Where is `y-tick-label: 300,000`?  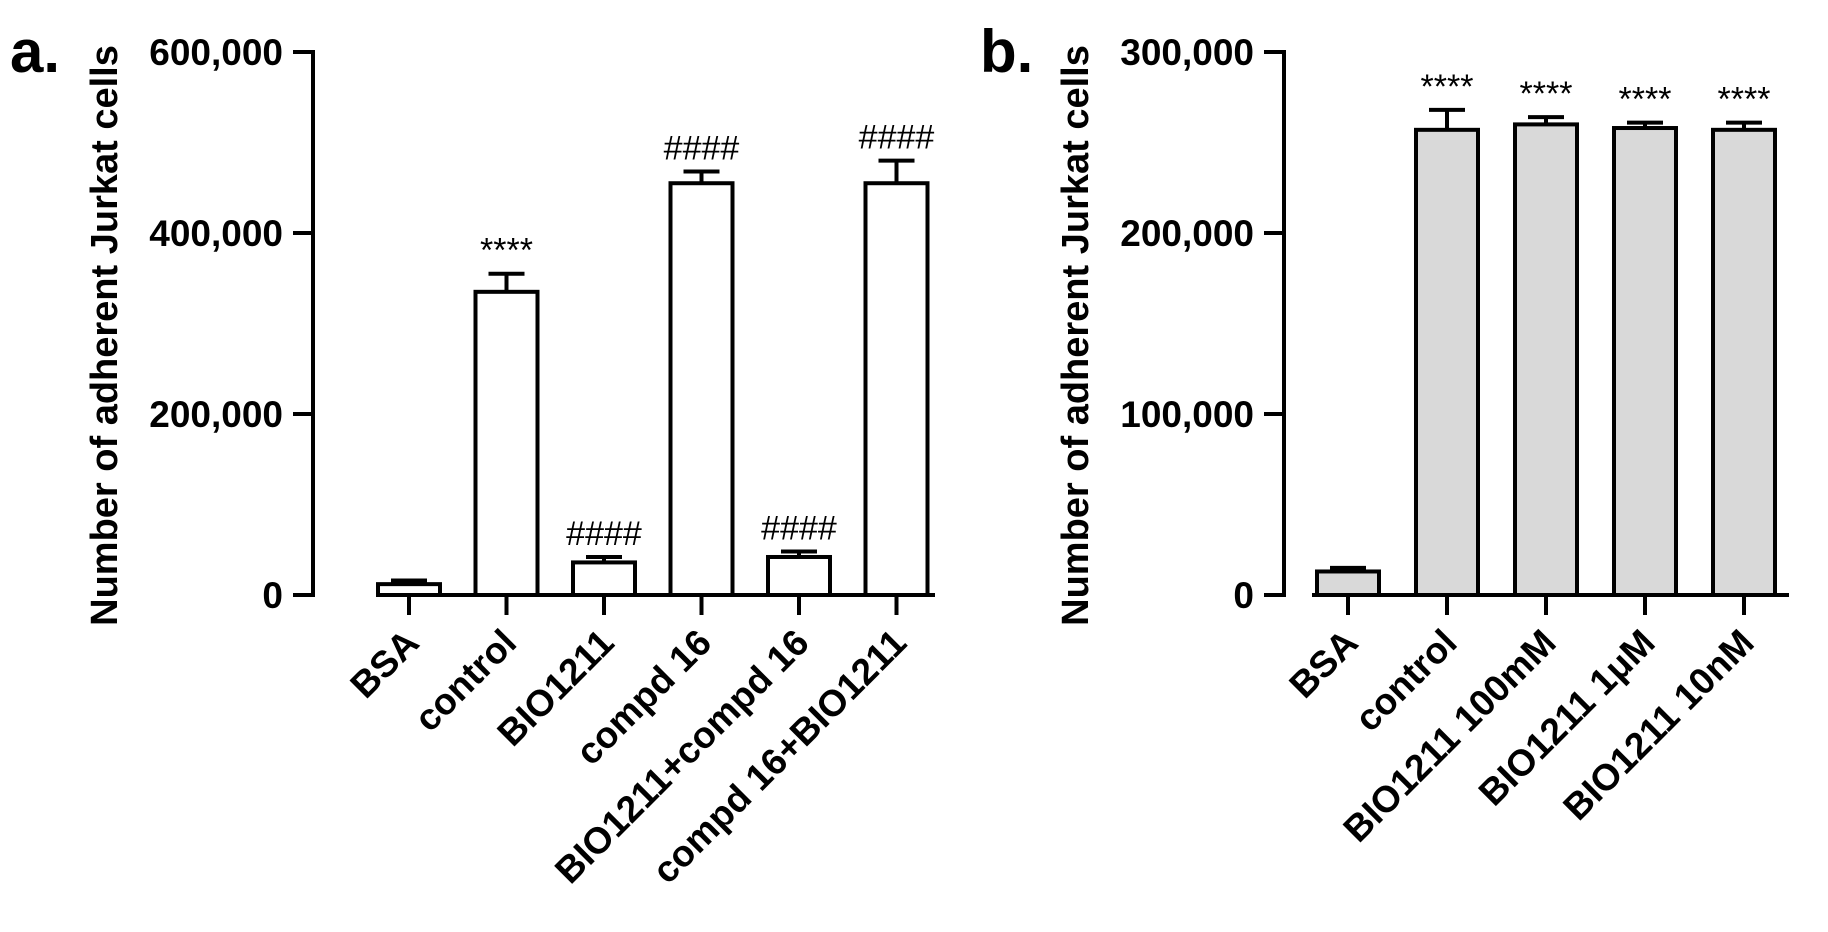
y-tick-label: 300,000 is located at coordinates (1187, 52).